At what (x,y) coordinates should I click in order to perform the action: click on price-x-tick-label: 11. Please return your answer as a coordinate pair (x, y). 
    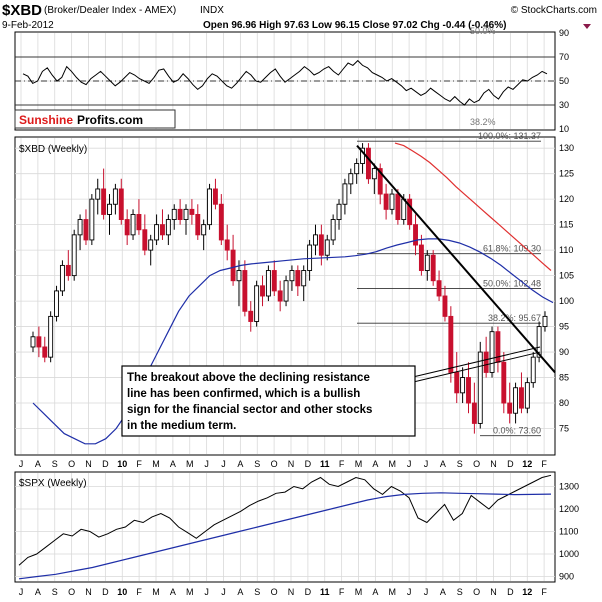
    Looking at the image, I should click on (325, 464).